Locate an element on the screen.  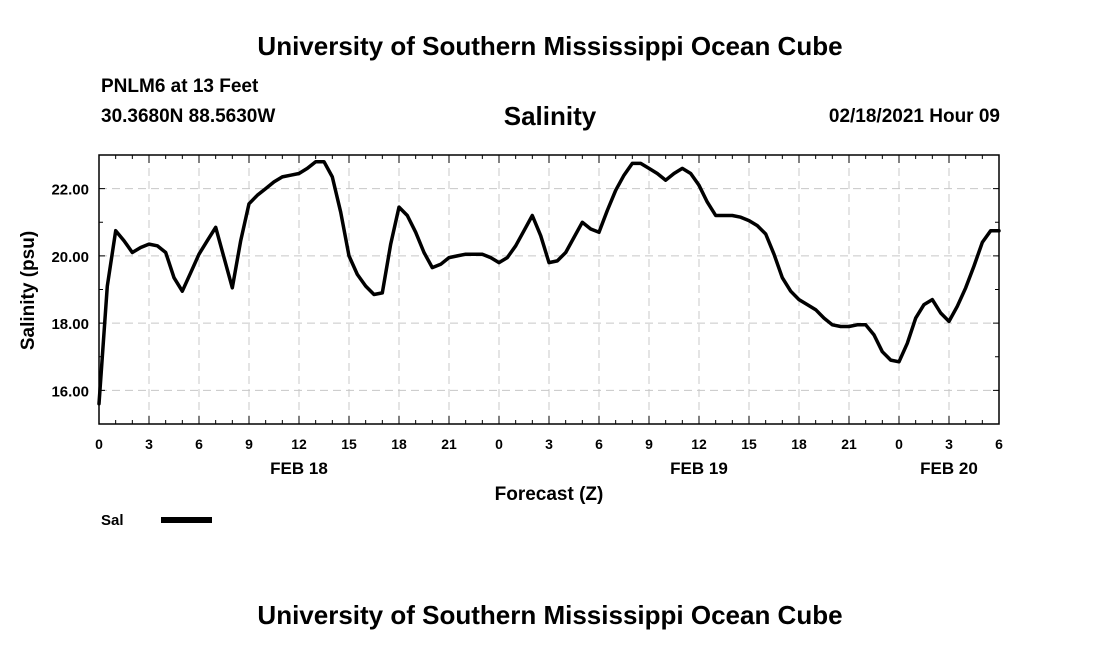
x-axis-title: Forecast (Z) is located at coordinates (549, 494).